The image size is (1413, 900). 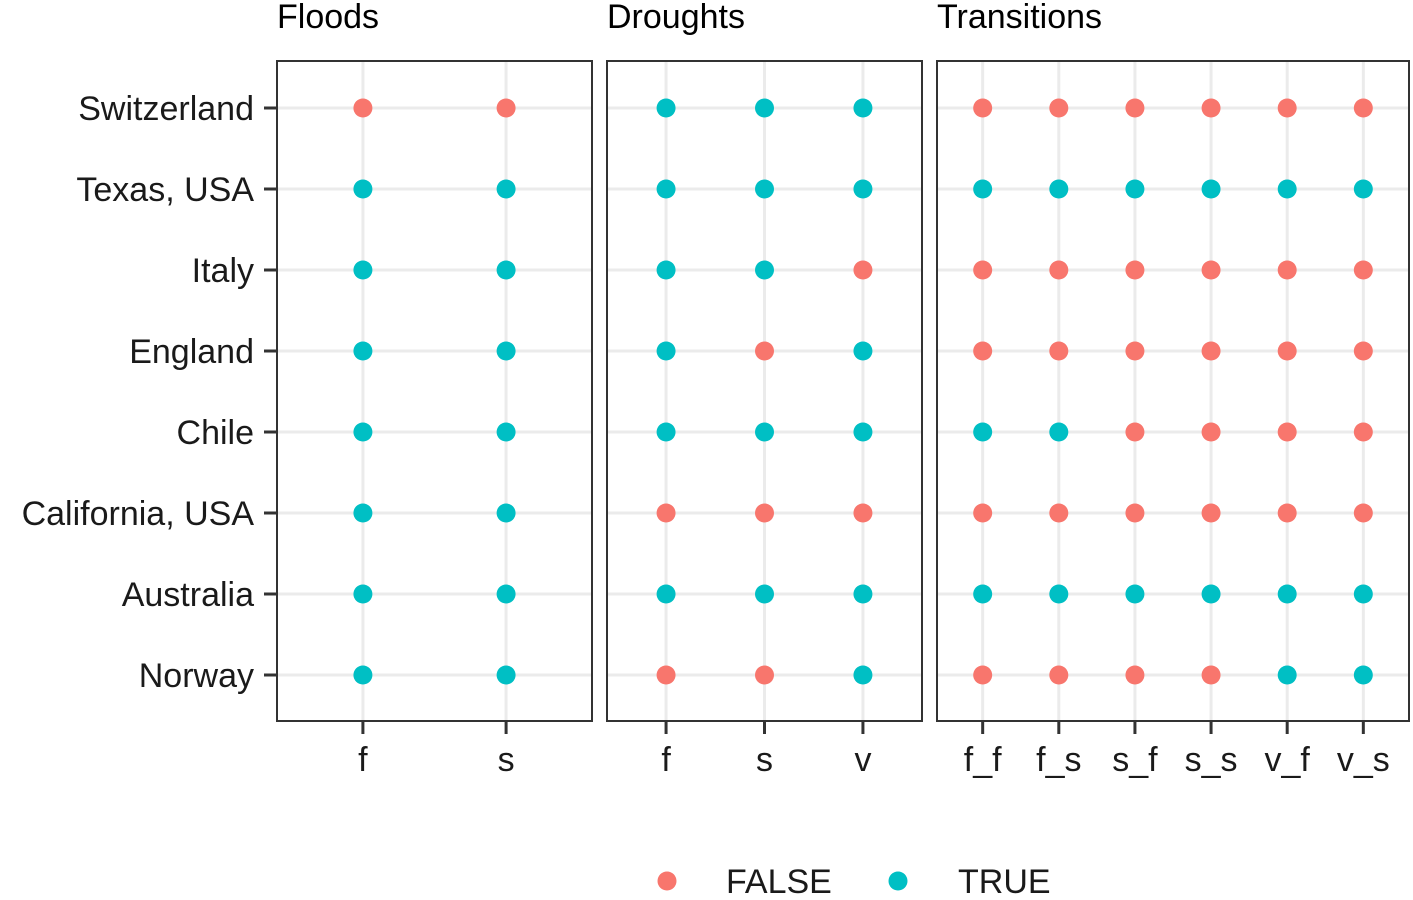 What do you see at coordinates (764, 760) in the screenshot?
I see `x-tick-label: s` at bounding box center [764, 760].